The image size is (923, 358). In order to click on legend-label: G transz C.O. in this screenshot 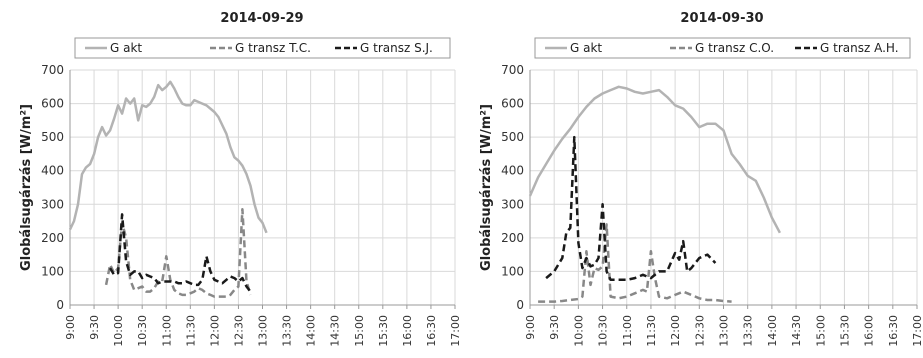, I will do `click(734, 48)`.